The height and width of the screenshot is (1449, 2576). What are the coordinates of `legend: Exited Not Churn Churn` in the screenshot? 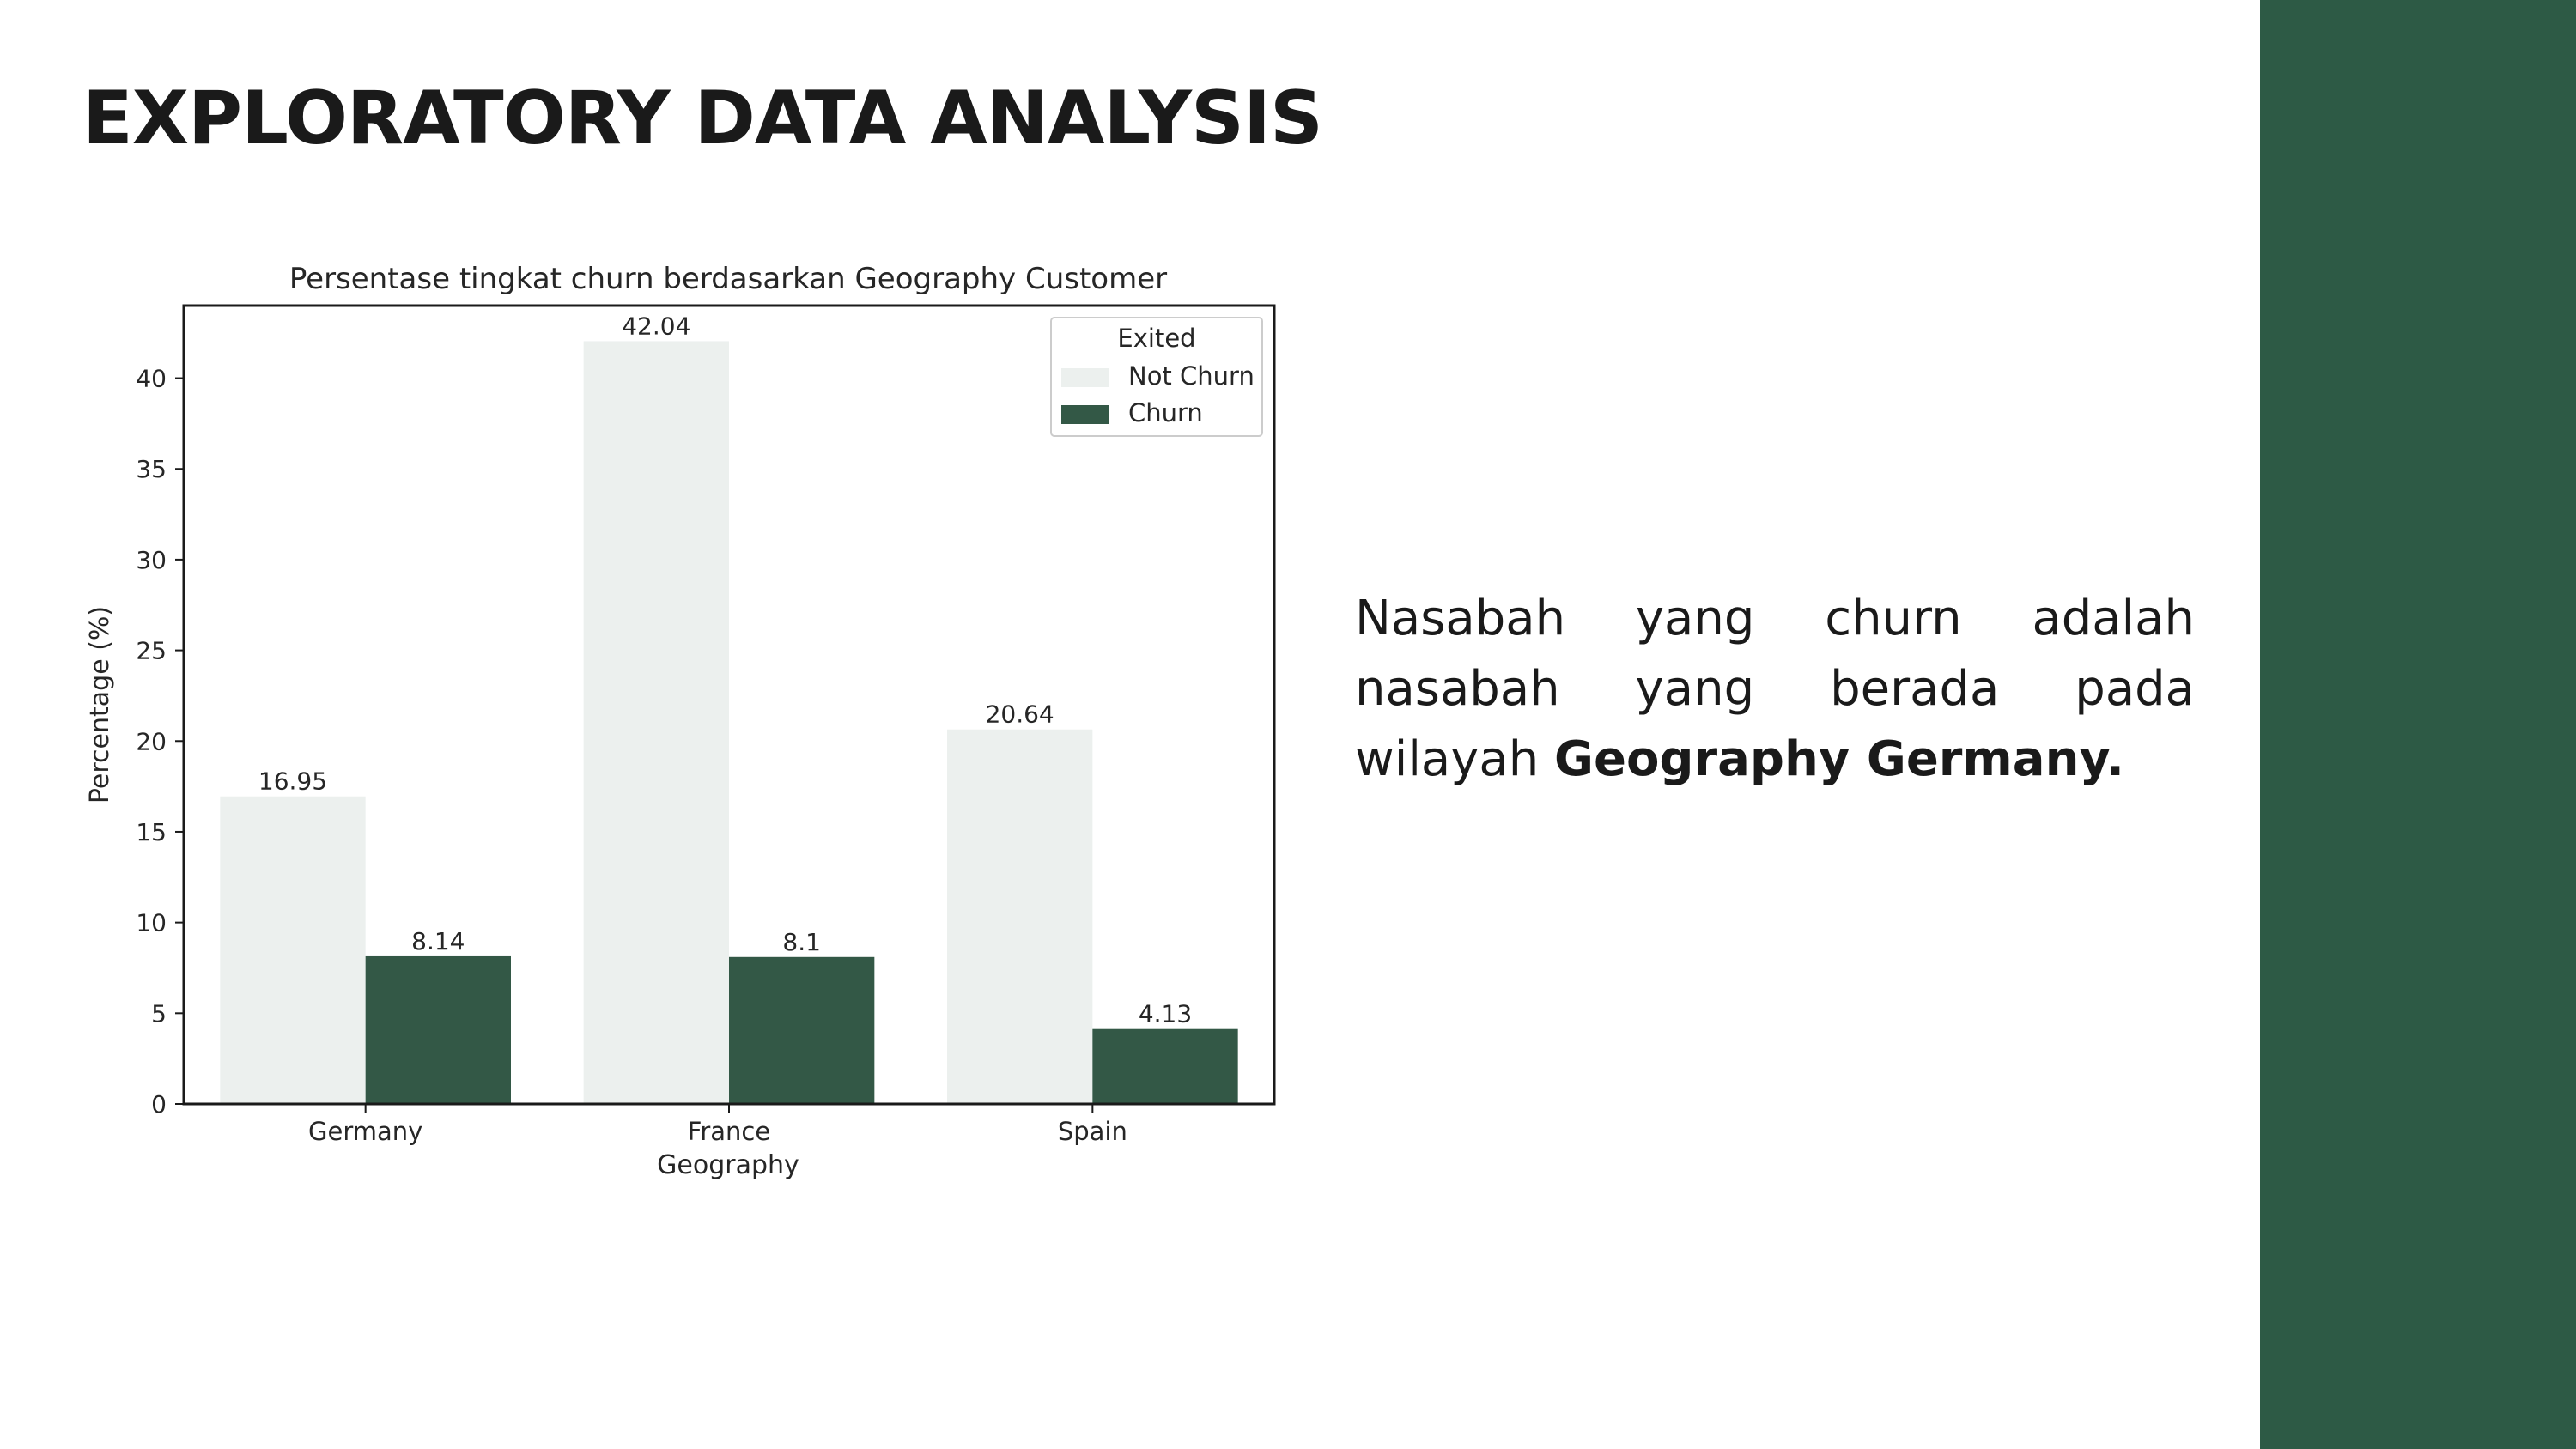 It's located at (1156, 377).